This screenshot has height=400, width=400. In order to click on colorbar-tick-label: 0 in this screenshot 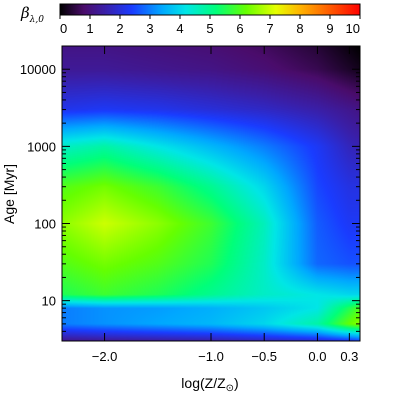, I will do `click(63, 28)`.